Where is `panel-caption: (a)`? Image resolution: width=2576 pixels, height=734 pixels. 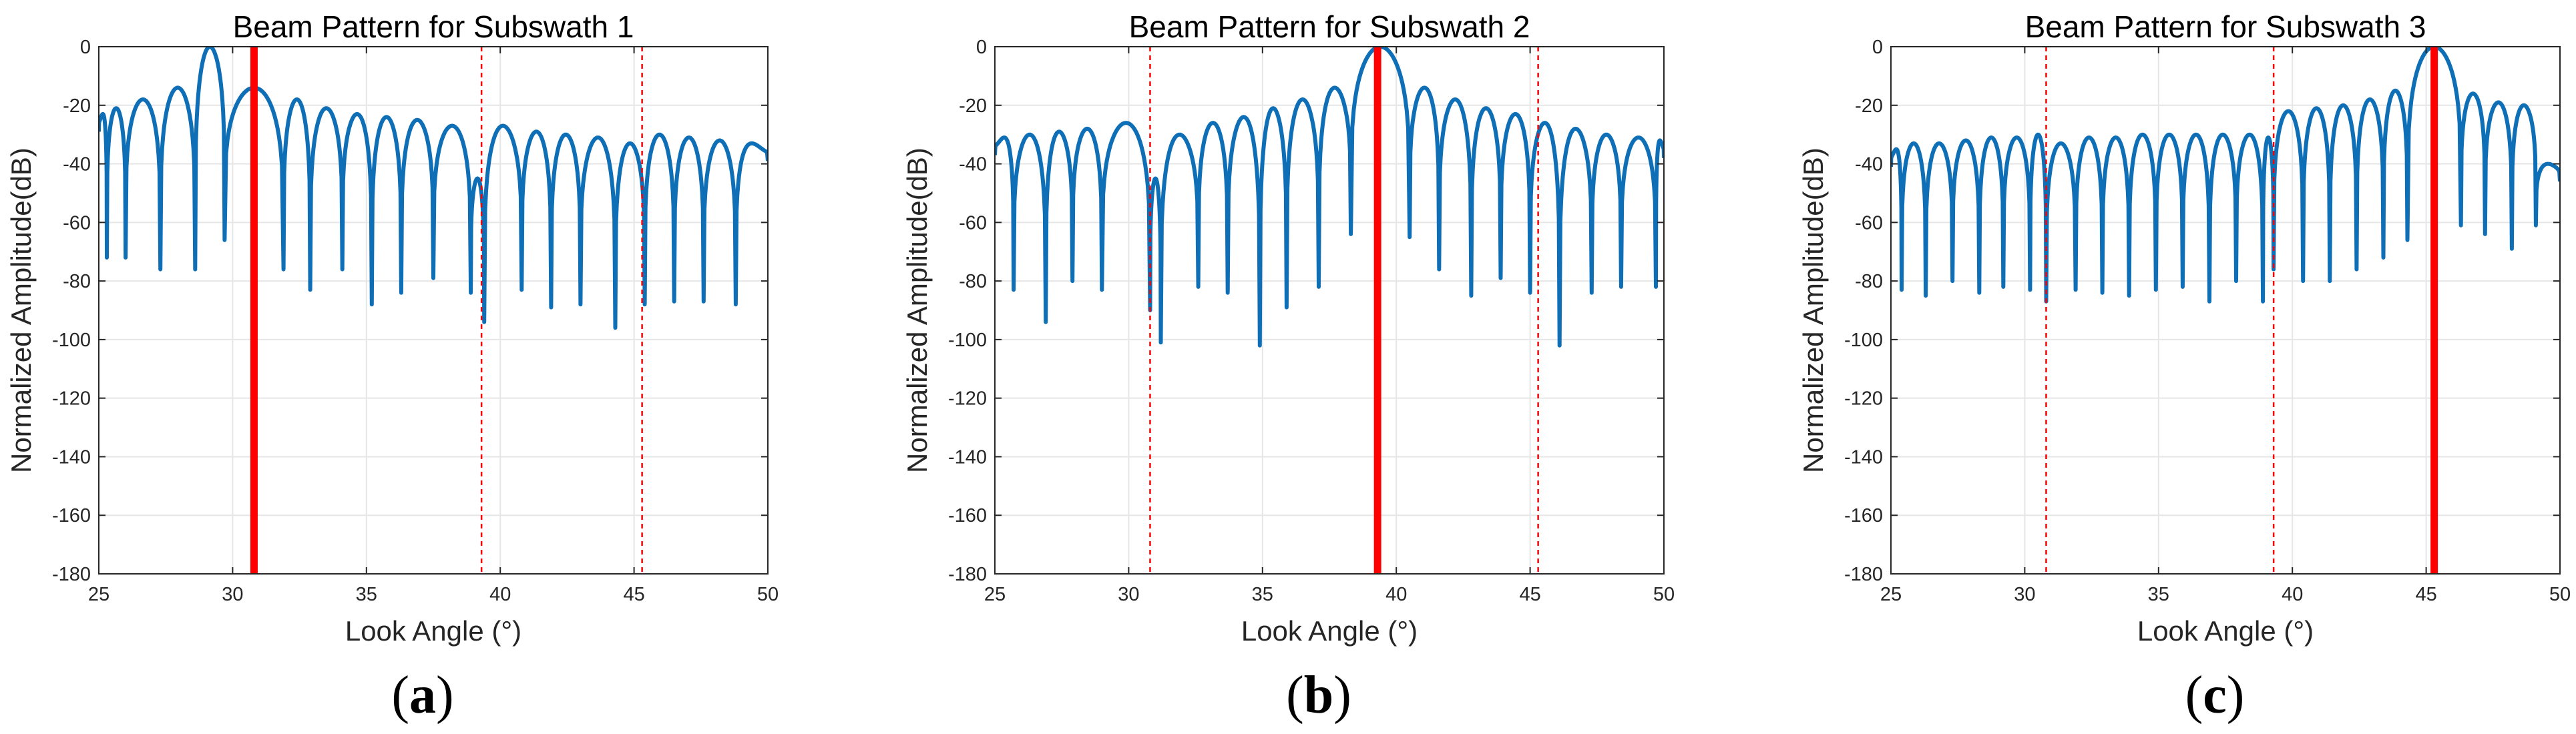
panel-caption: (a) is located at coordinates (422, 695).